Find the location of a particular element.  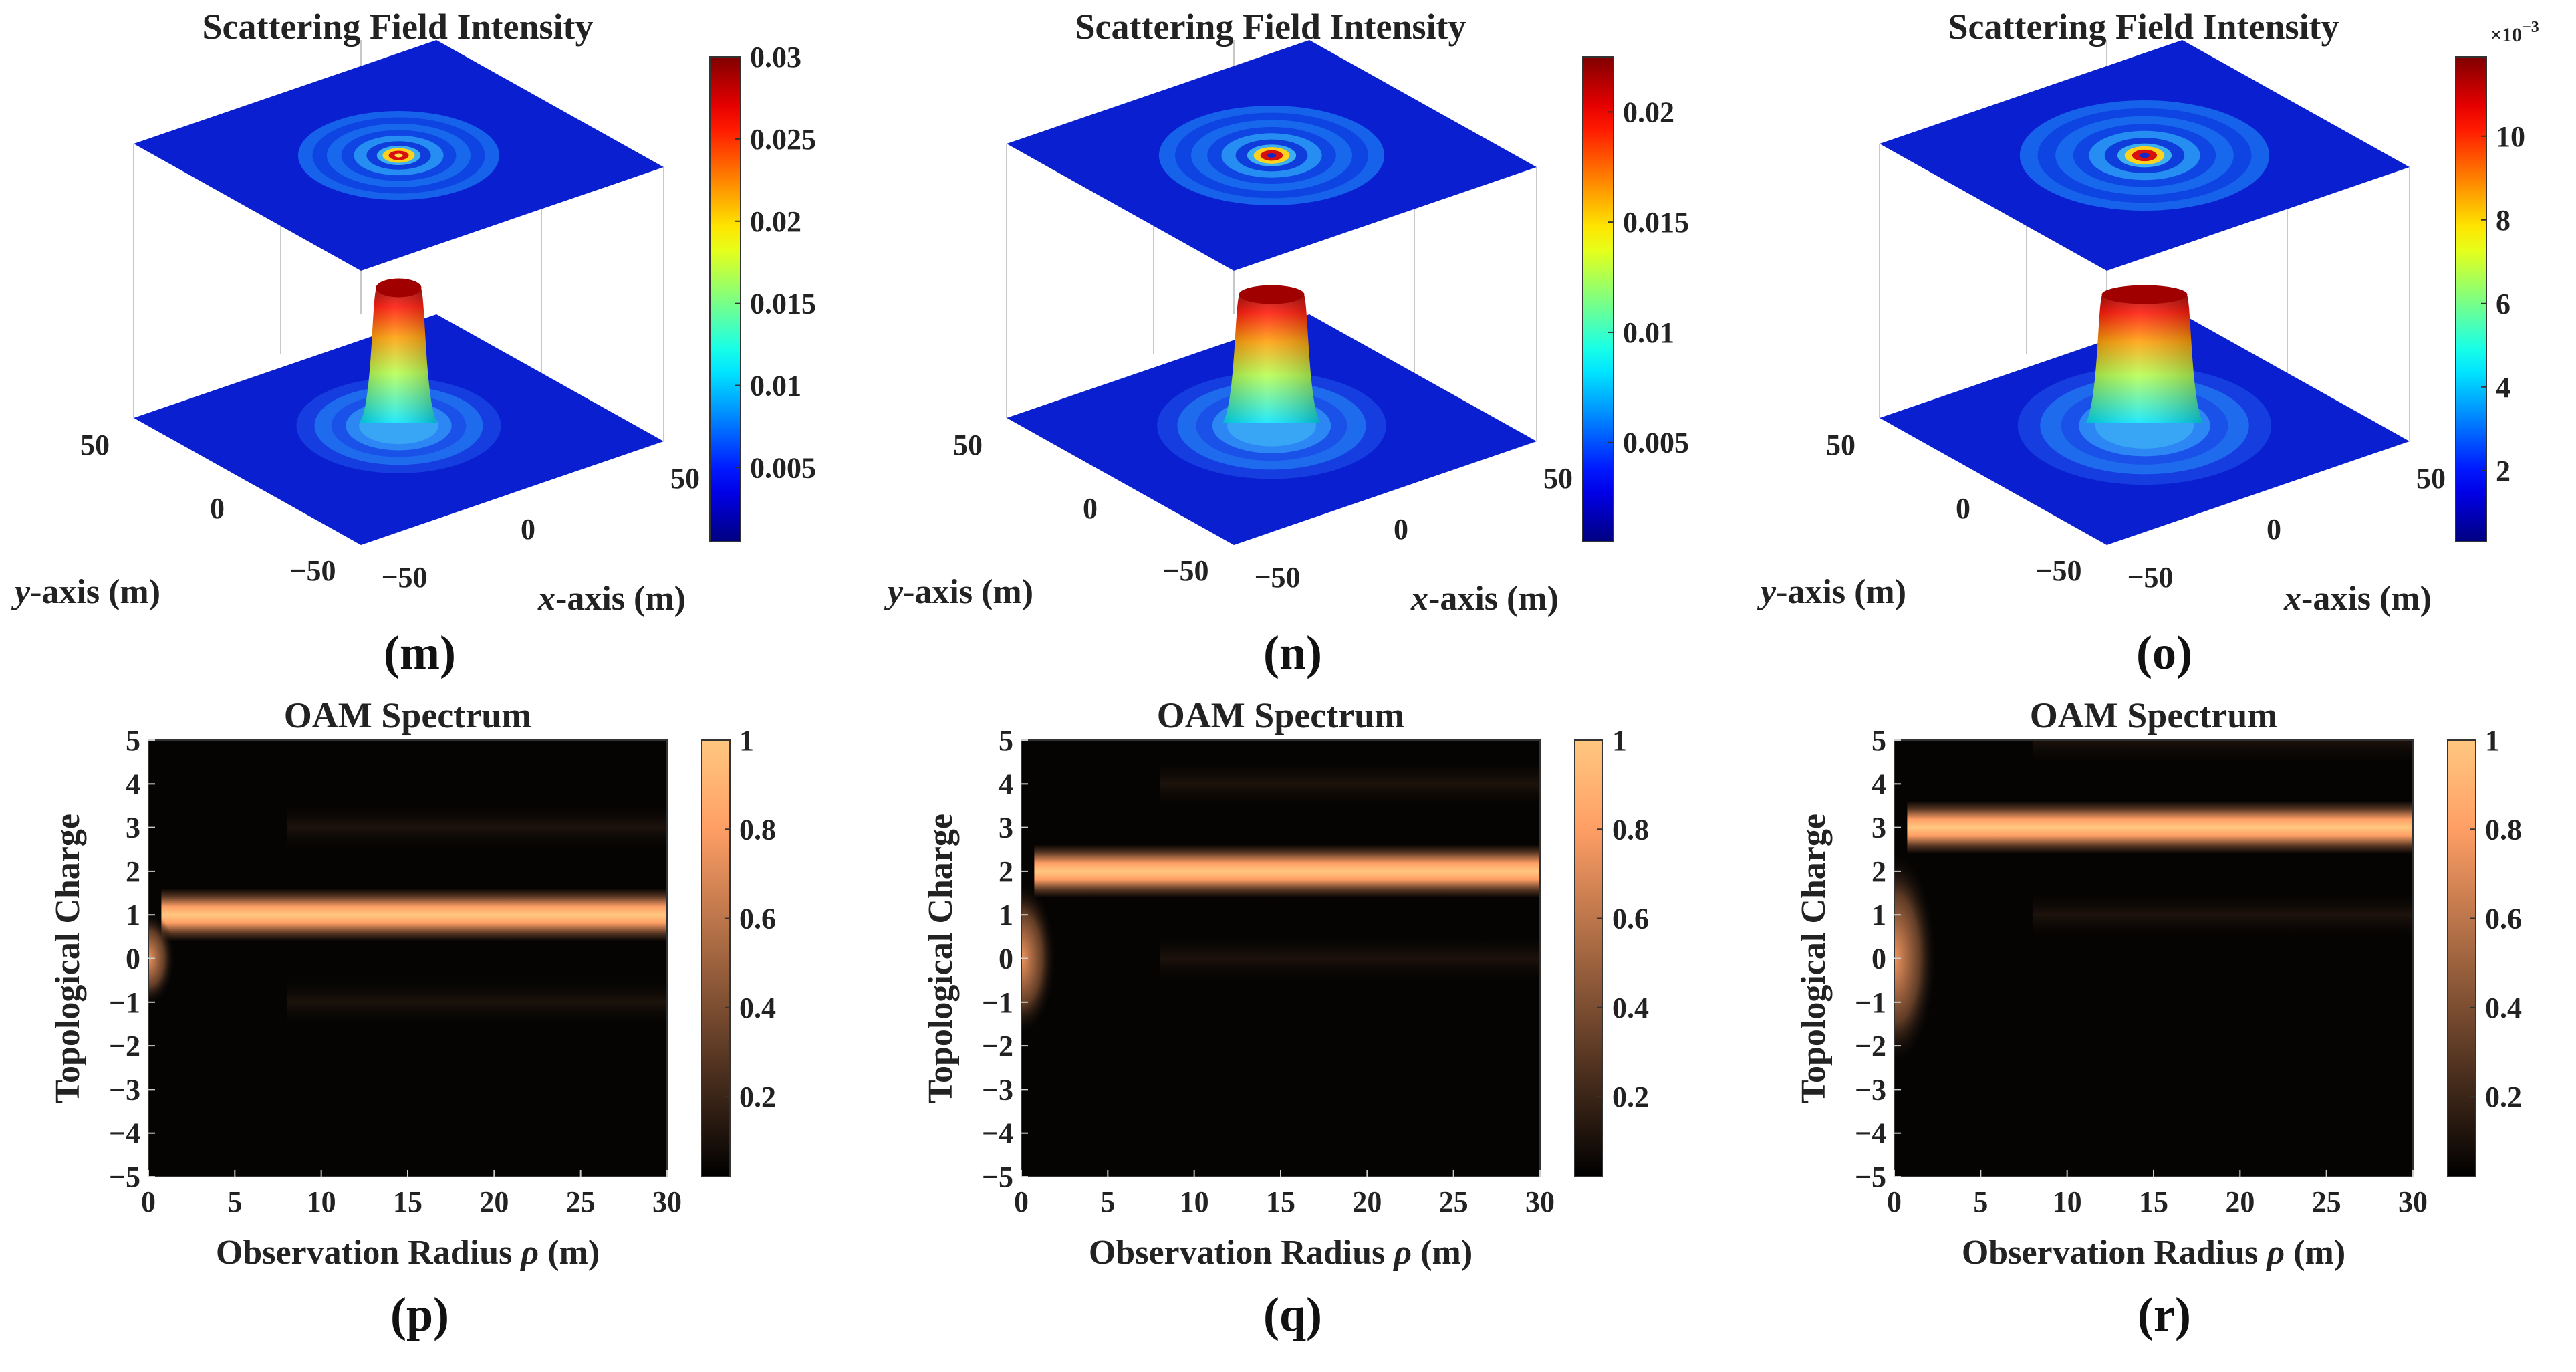

y-tick-label: −4 is located at coordinates (125, 1133).